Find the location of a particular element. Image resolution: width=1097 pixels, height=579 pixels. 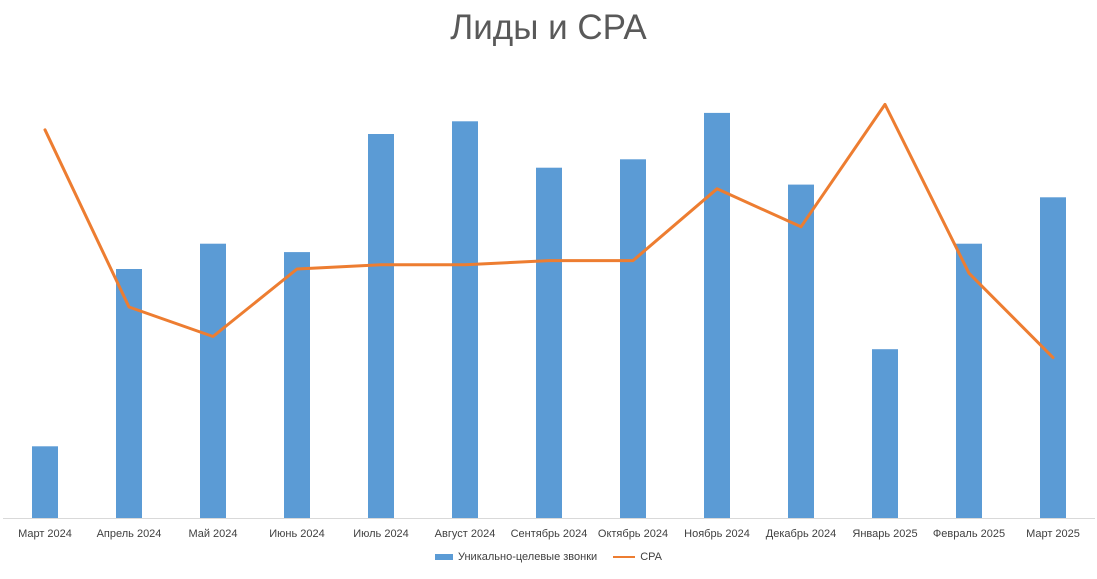

legend-label-calls: Уникально-целевые звонки is located at coordinates (527, 557).